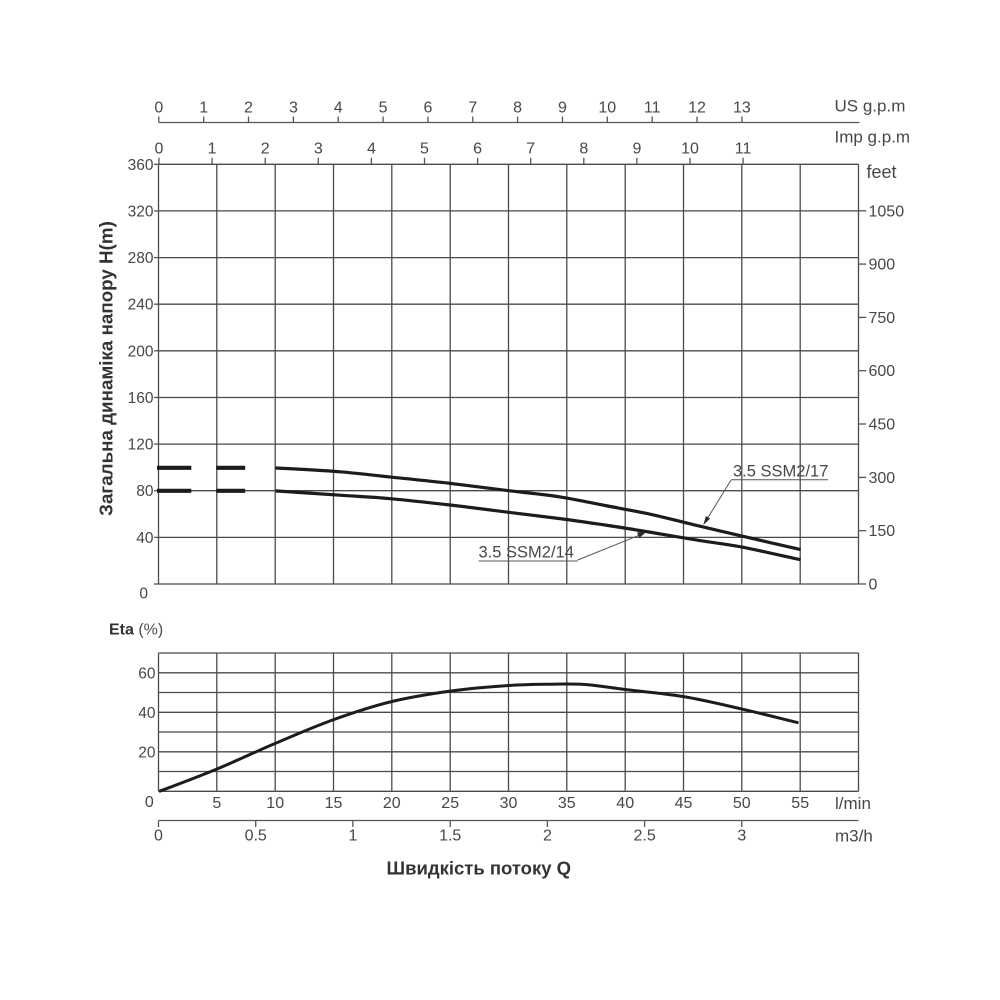 This screenshot has width=1000, height=1000. I want to click on svg-text: 1050, so click(887, 211).